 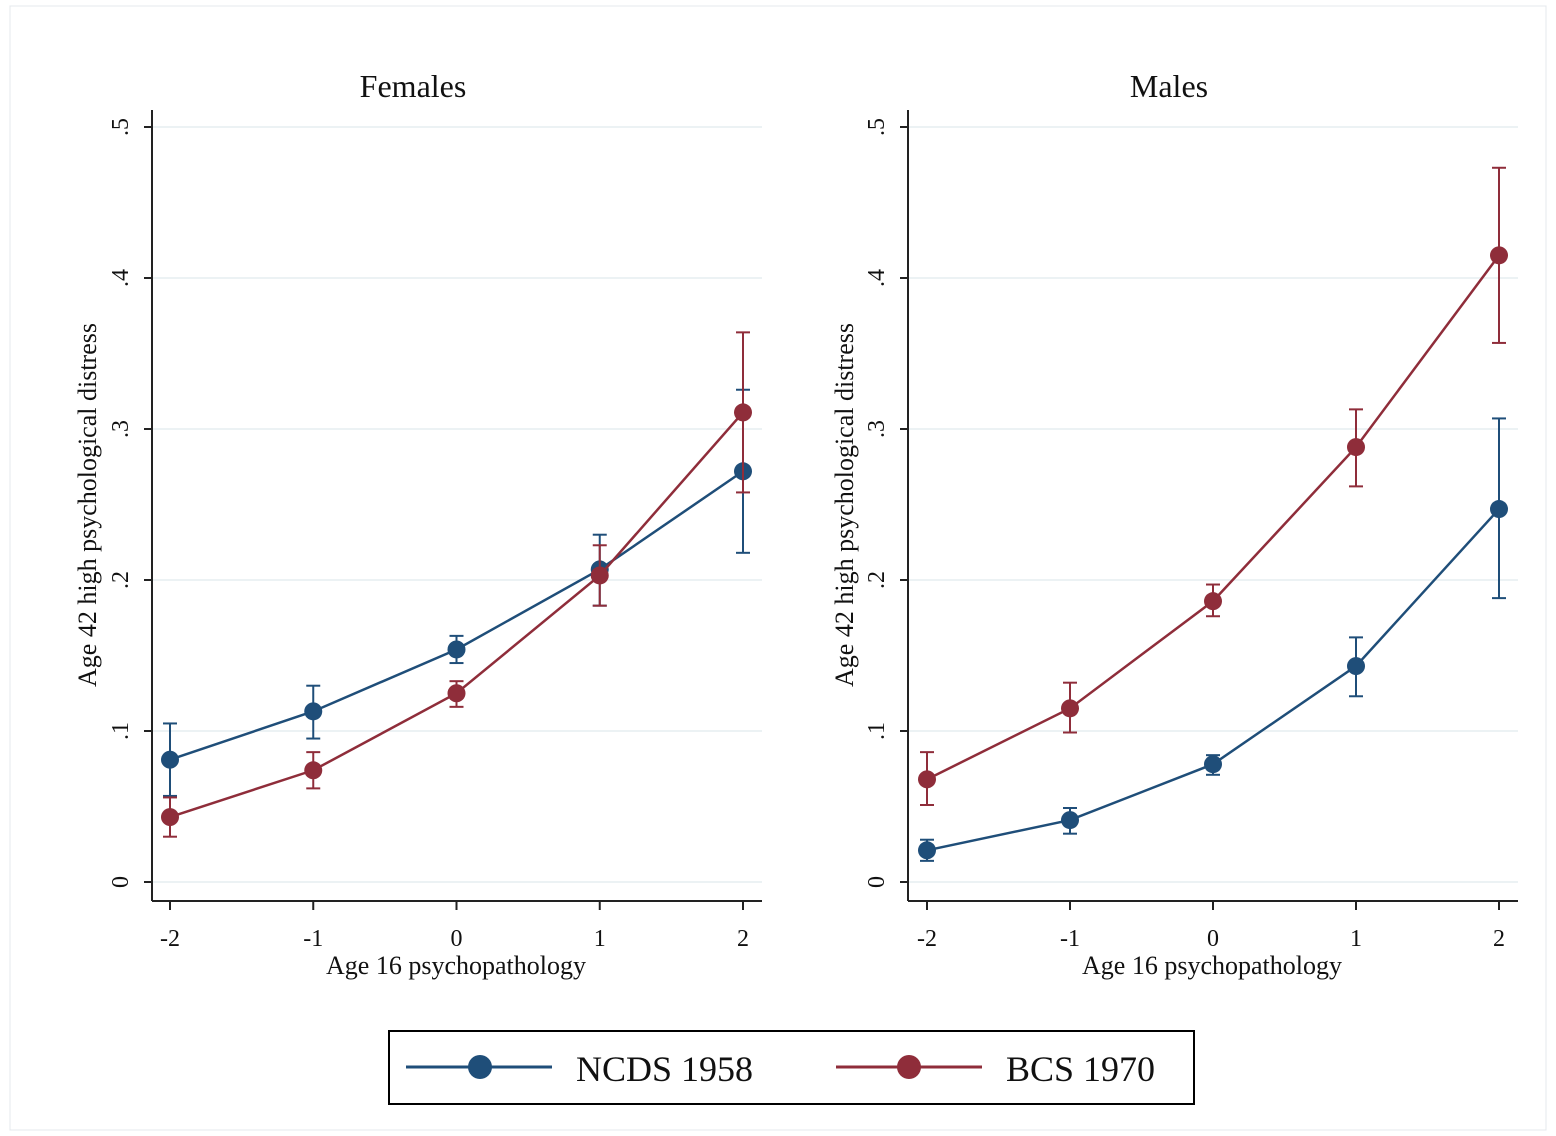 I want to click on legend-item-bcs-1970: BCS 1970, so click(x=995, y=1069).